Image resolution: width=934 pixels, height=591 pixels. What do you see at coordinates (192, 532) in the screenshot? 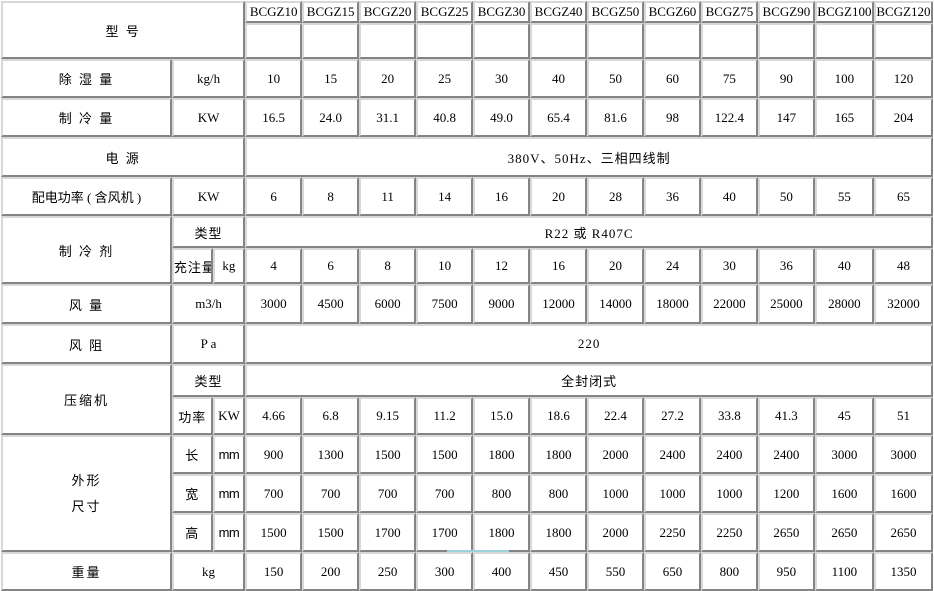
I see `dimension-height-label: 高` at bounding box center [192, 532].